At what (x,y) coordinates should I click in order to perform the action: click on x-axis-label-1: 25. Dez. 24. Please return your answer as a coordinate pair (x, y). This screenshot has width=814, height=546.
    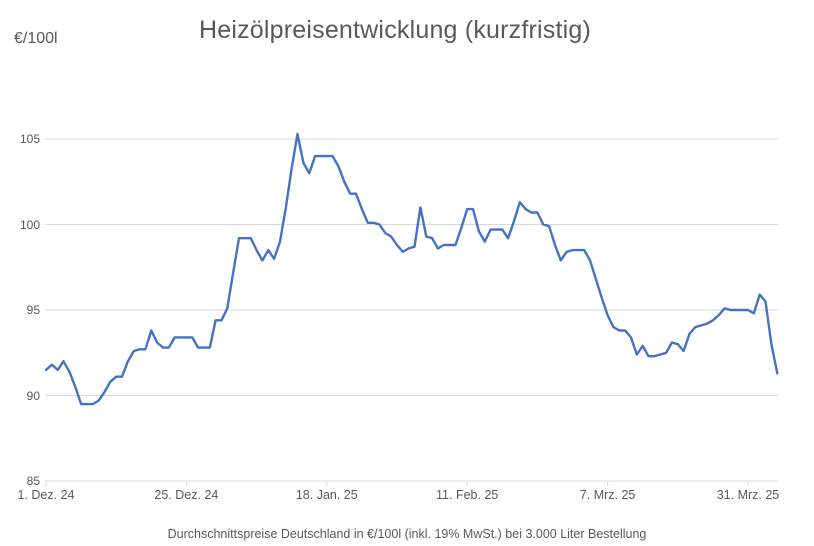
    Looking at the image, I should click on (186, 495).